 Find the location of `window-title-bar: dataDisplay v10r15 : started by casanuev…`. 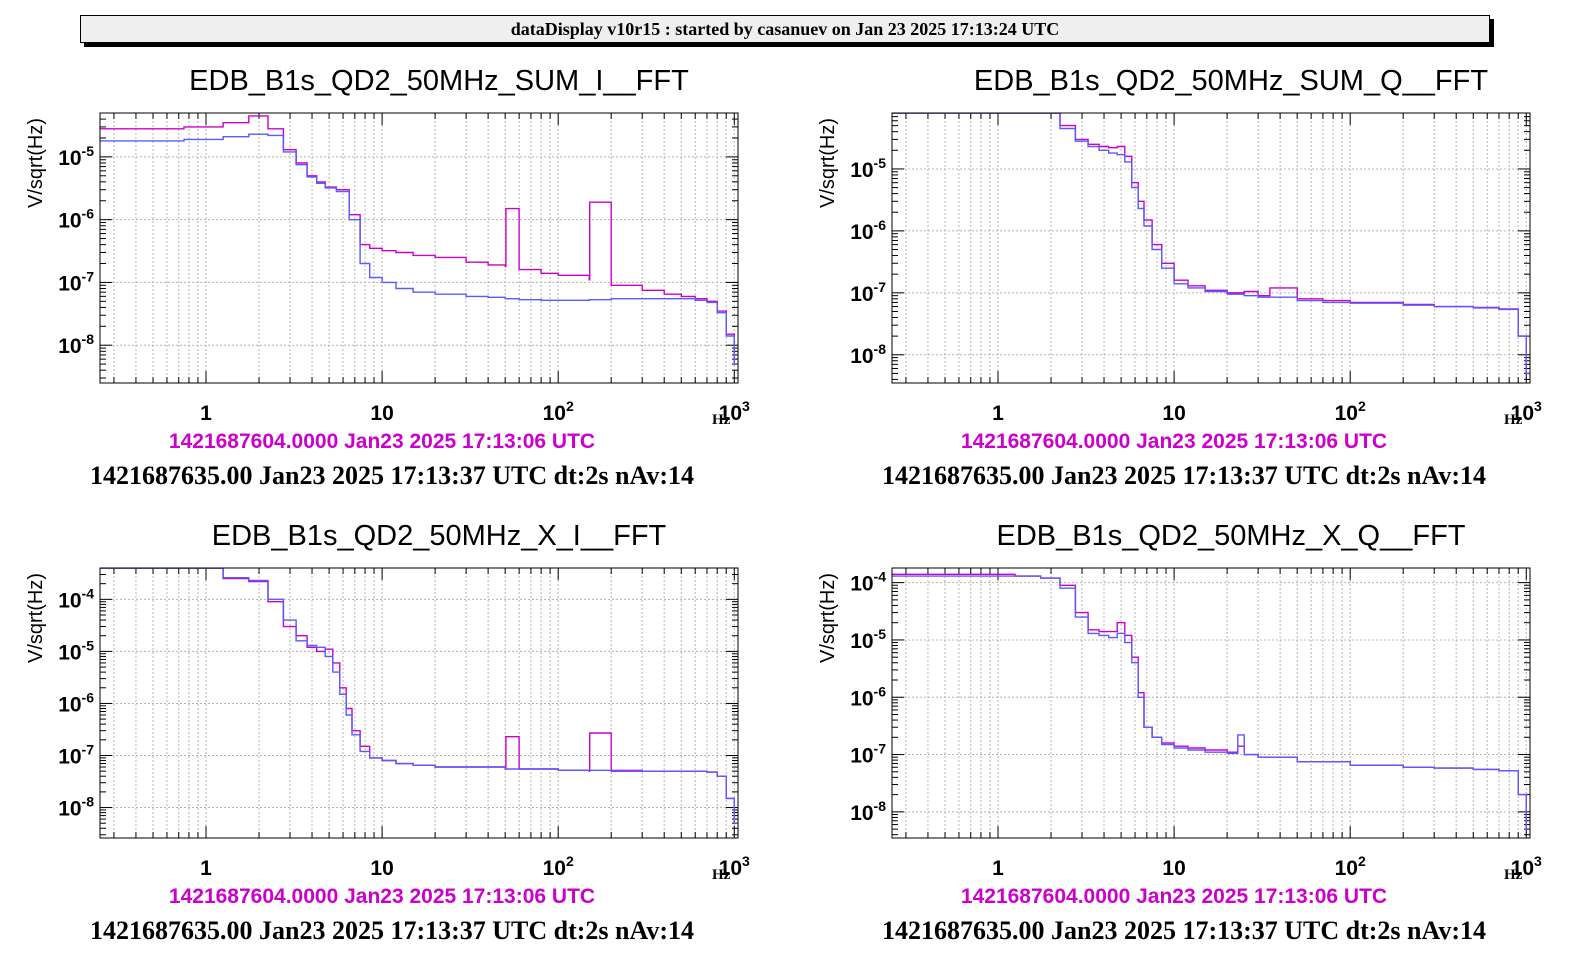

window-title-bar: dataDisplay v10r15 : started by casanuev… is located at coordinates (785, 29).